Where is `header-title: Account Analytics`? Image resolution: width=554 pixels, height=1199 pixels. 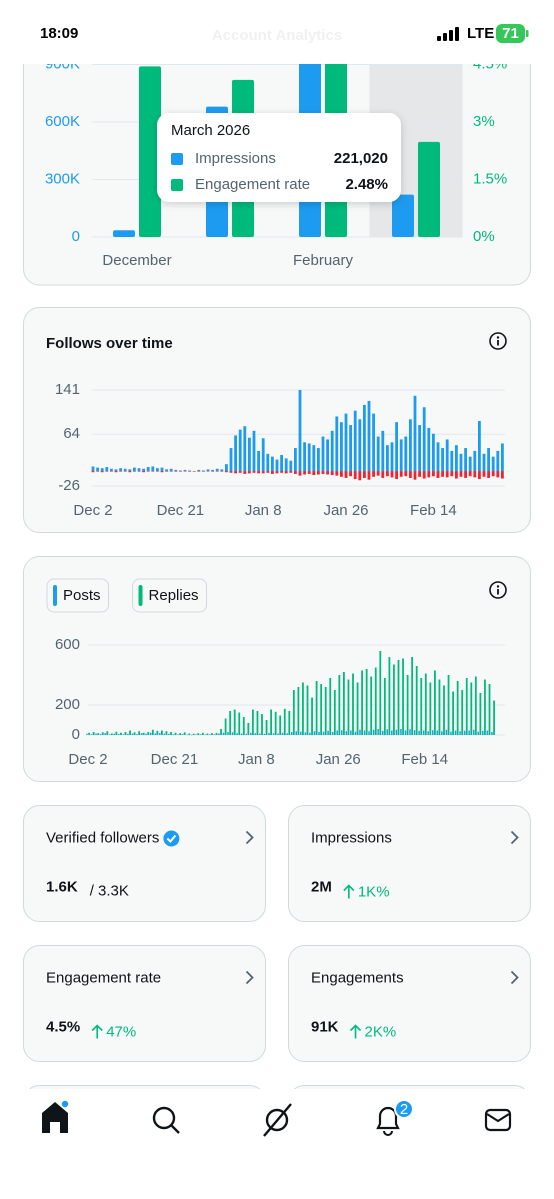
header-title: Account Analytics is located at coordinates (277, 35).